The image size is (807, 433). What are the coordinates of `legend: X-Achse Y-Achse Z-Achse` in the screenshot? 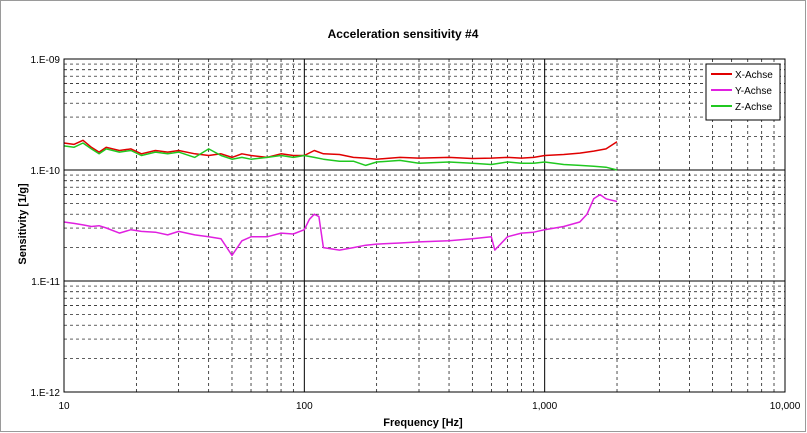 It's located at (743, 92).